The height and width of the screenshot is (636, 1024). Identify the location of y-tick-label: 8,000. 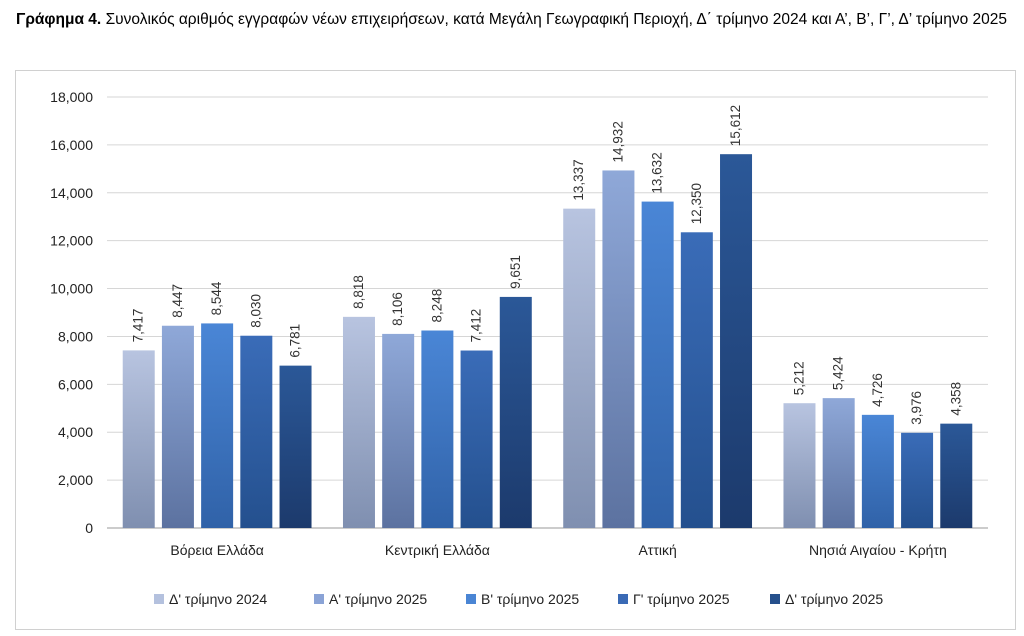
(75, 336).